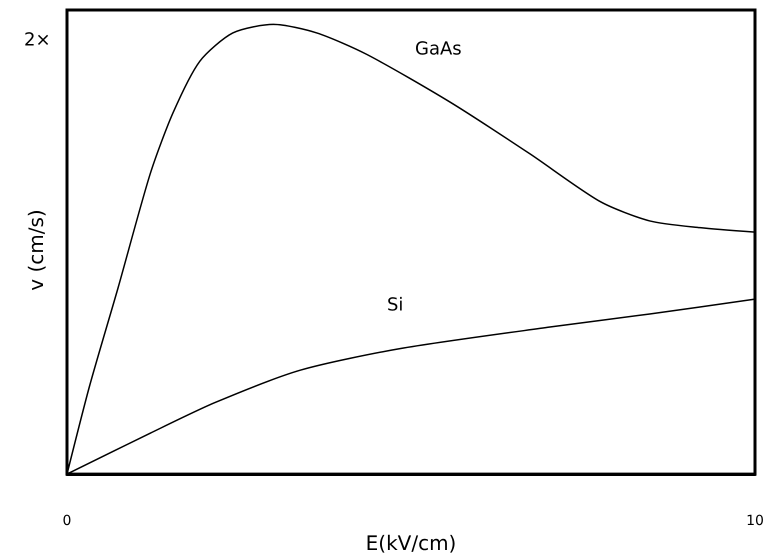  What do you see at coordinates (67, 521) in the screenshot?
I see `x-tick-label: 0` at bounding box center [67, 521].